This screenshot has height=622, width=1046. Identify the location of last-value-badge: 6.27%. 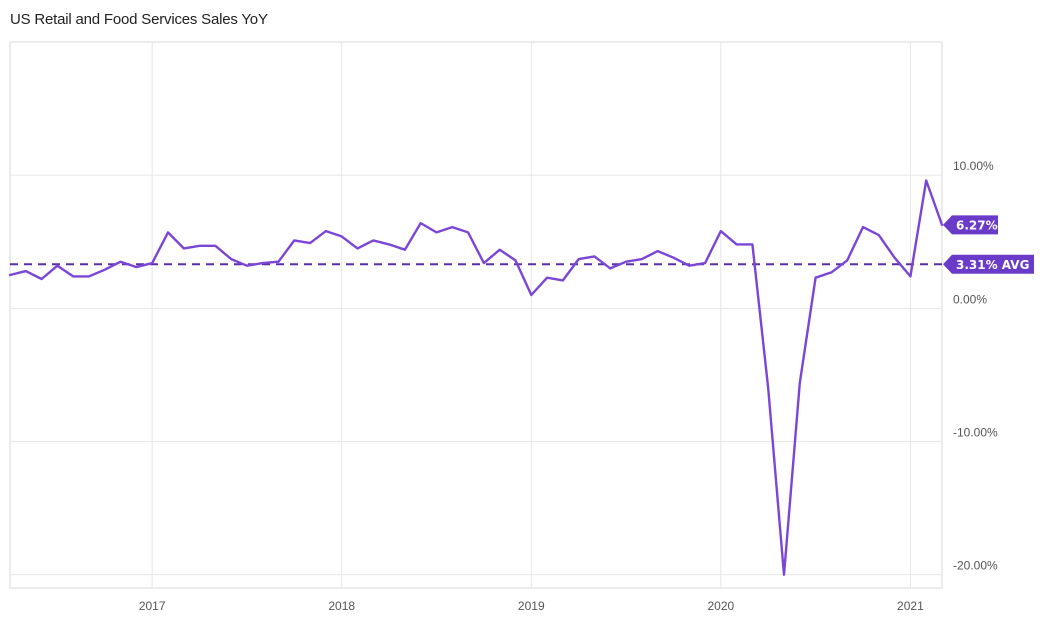
(970, 225).